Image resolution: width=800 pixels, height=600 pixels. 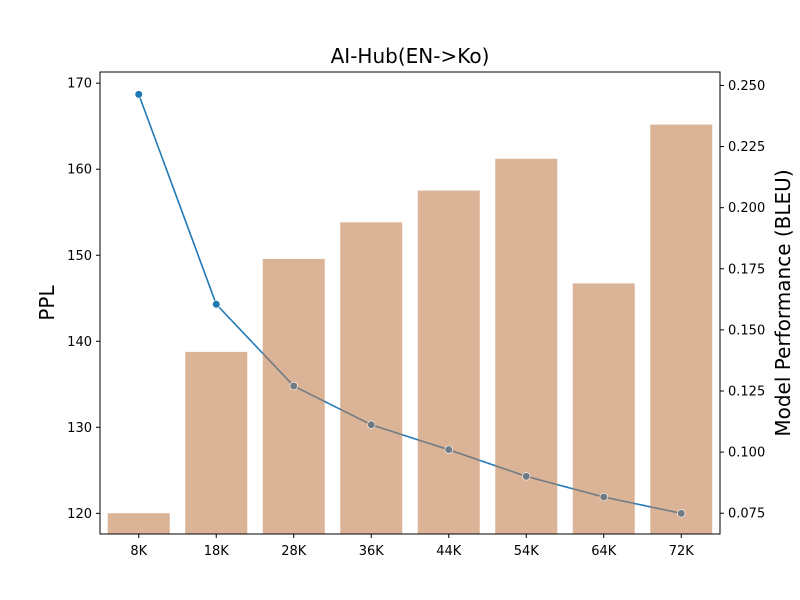 I want to click on x-tick-label: 44K, so click(x=449, y=551).